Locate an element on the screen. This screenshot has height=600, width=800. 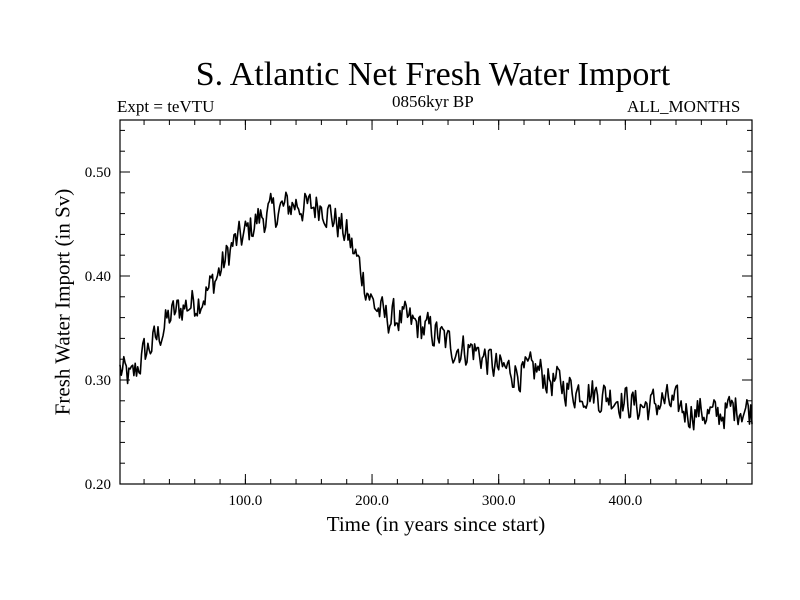
x-tick-label: 300.0 is located at coordinates (499, 501).